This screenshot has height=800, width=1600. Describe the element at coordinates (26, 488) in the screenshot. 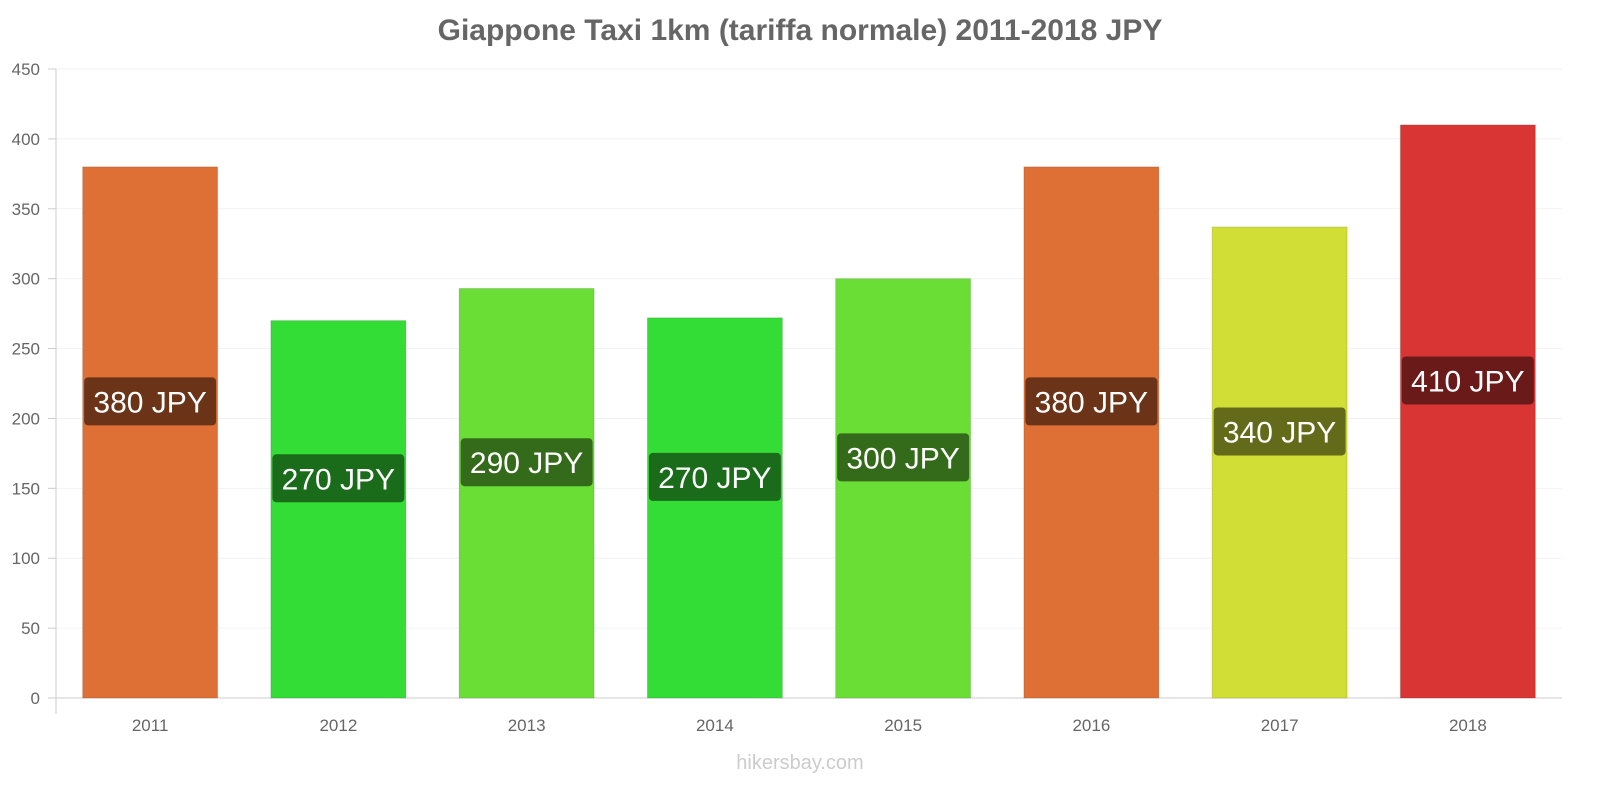

I see `y-tick-label: 150` at that location.